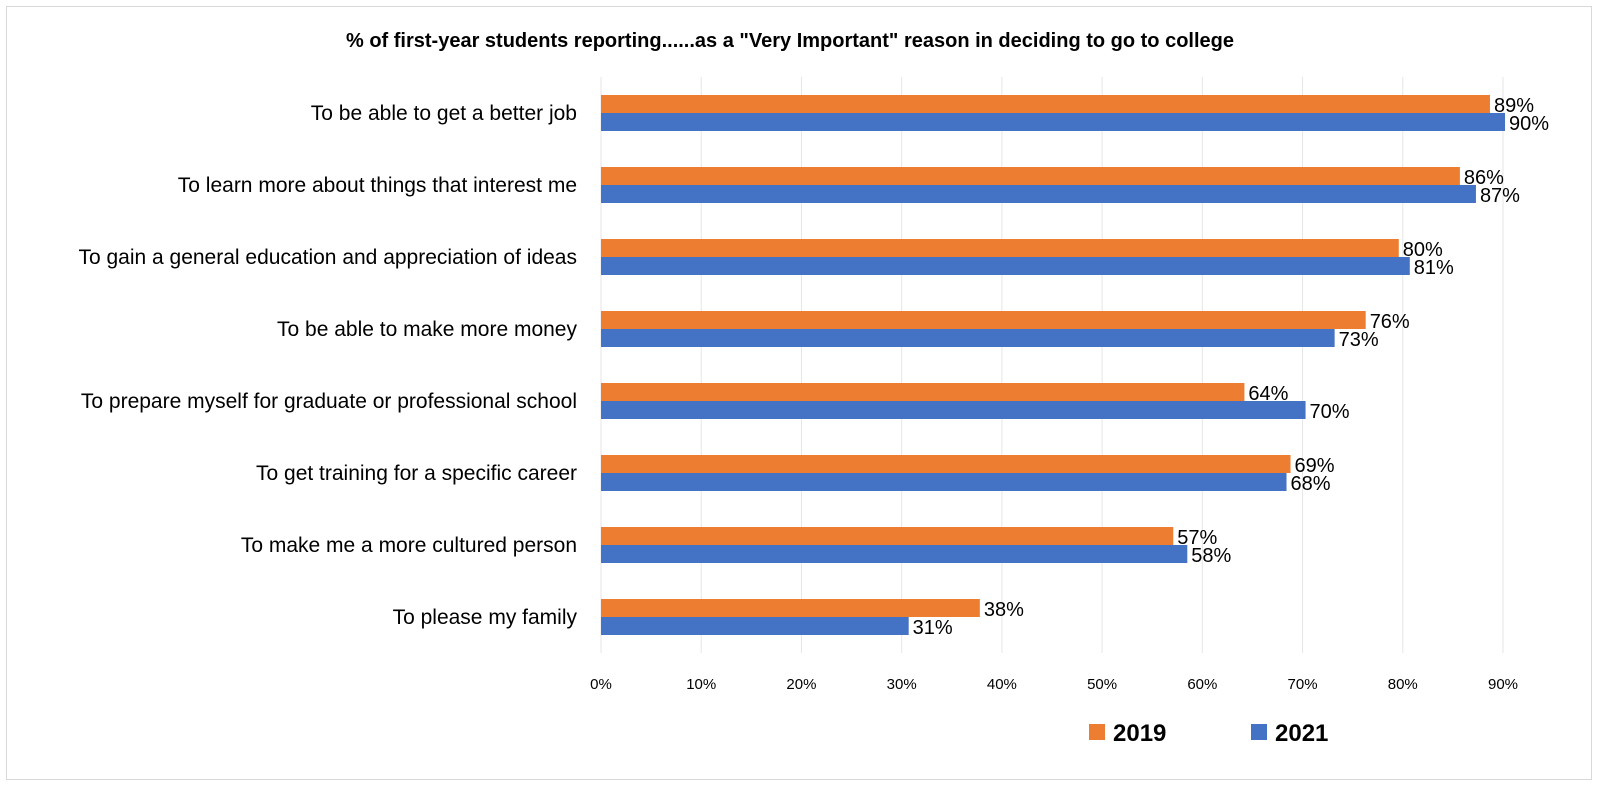  What do you see at coordinates (444, 113) in the screenshot?
I see `category-label: To be able to get a better job` at bounding box center [444, 113].